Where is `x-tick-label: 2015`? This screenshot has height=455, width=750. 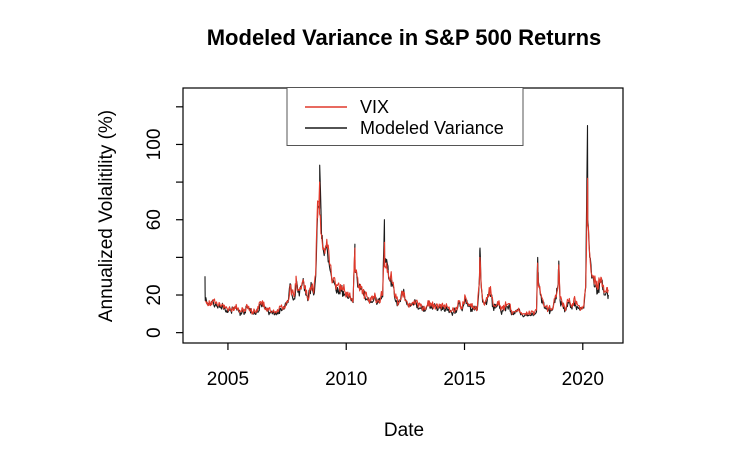
x-tick-label: 2015 is located at coordinates (464, 379).